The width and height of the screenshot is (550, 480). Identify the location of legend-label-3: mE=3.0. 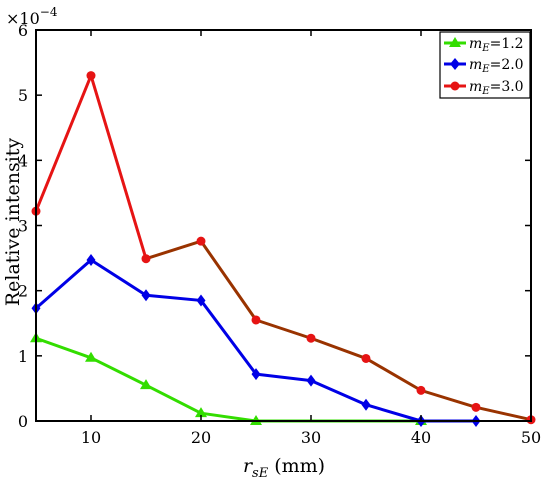
(496, 88).